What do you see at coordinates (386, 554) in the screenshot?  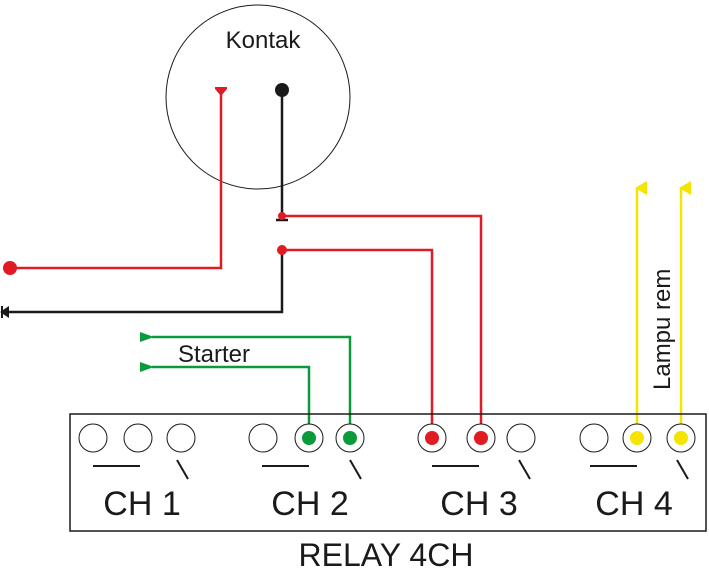 I see `relay-module-label: RELAY 4CH` at bounding box center [386, 554].